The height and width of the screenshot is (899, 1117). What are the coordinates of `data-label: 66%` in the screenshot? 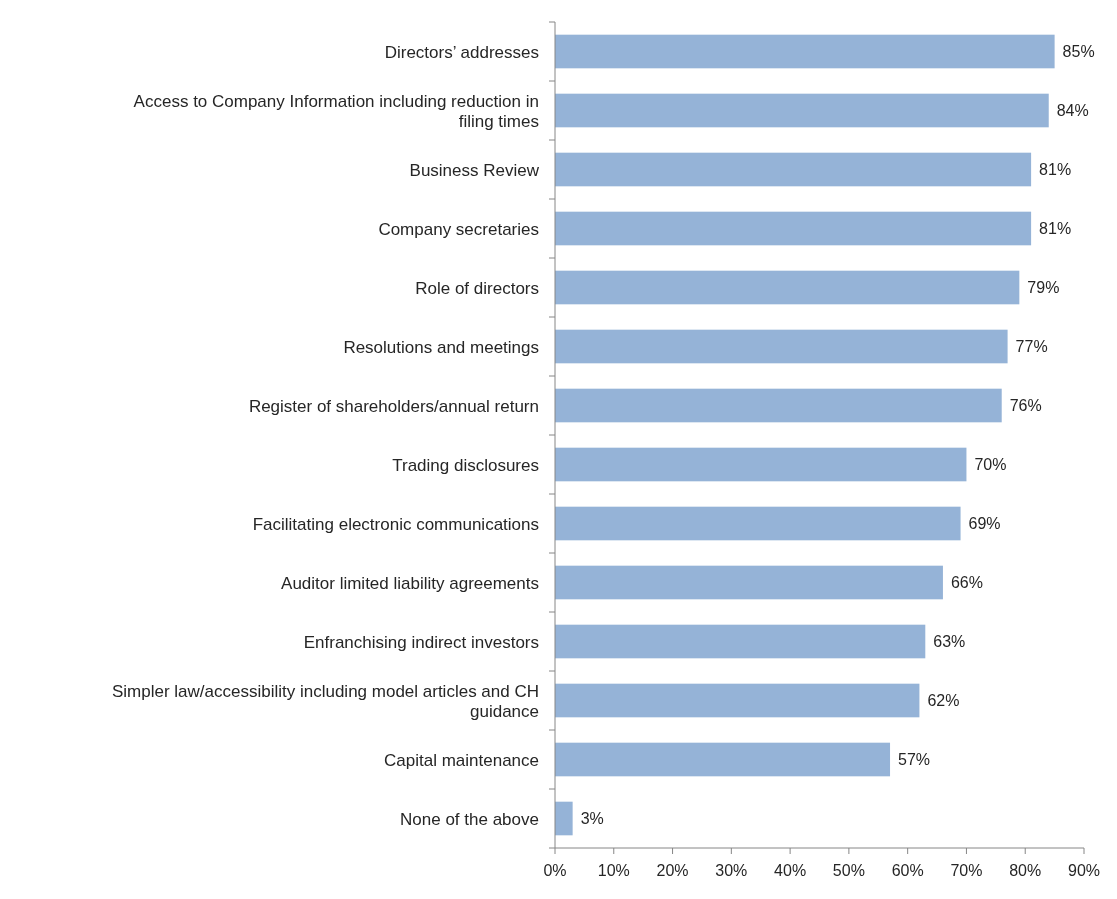 It's located at (966, 582).